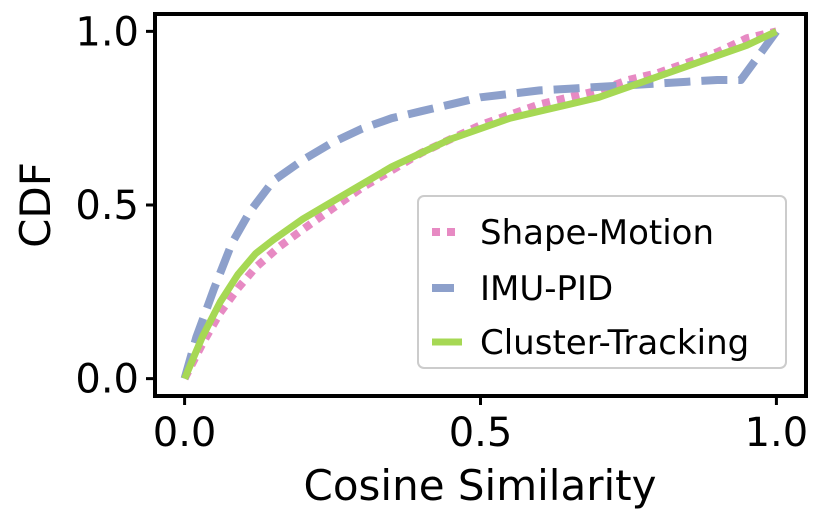  What do you see at coordinates (480, 485) in the screenshot?
I see `x-axis-title: Cosine Similarity` at bounding box center [480, 485].